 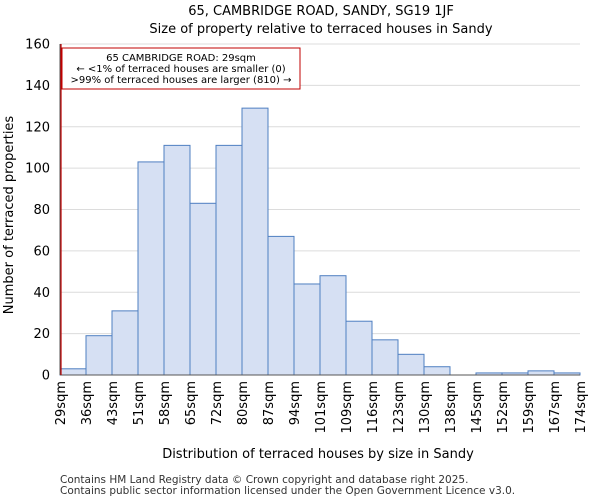 I want to click on y-tick-label: 160, so click(x=37, y=45).